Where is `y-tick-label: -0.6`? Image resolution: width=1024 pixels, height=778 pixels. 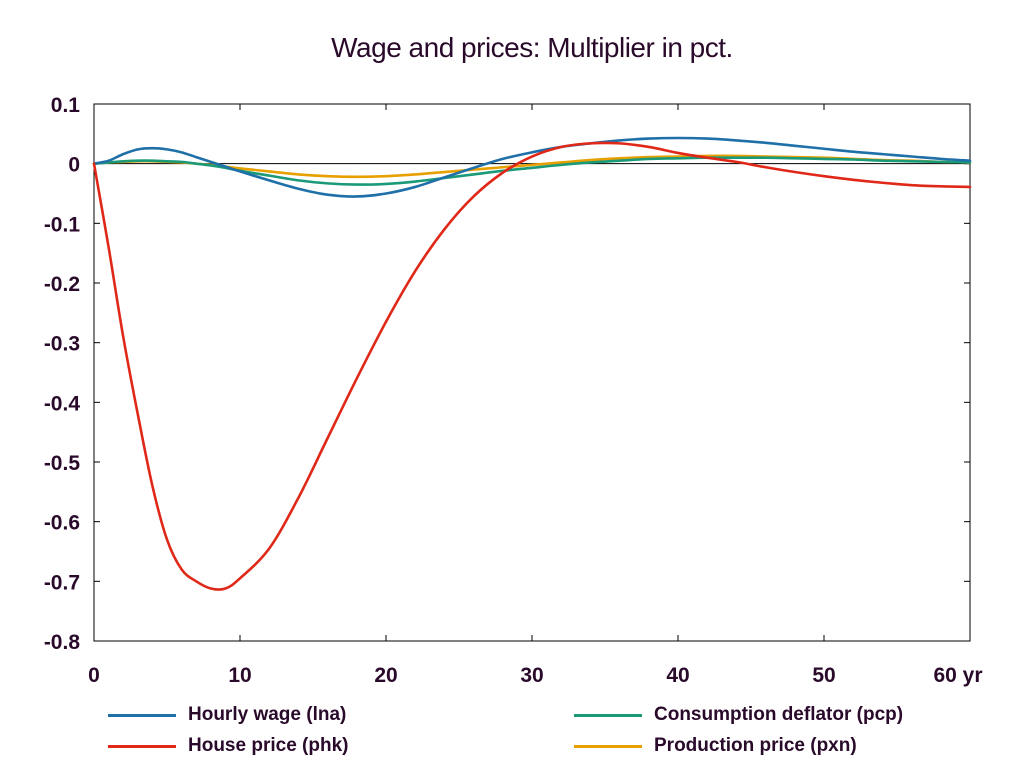 y-tick-label: -0.6 is located at coordinates (62, 523).